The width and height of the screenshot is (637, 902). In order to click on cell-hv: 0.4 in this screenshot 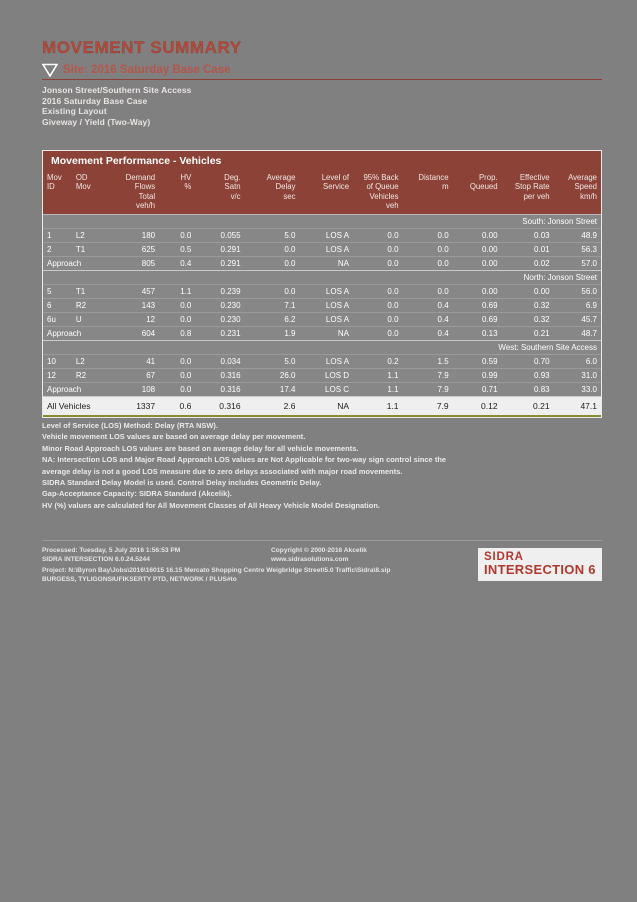, I will do `click(177, 264)`.